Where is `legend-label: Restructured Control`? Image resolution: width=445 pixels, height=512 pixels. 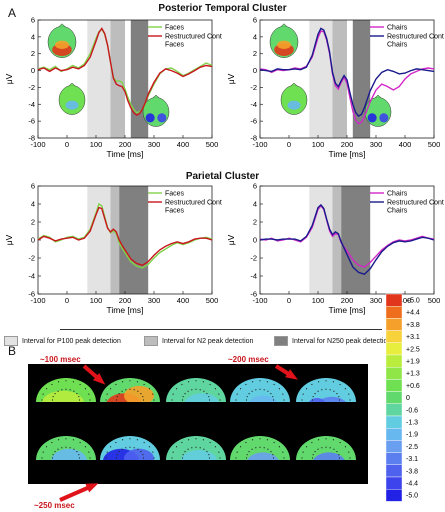
legend-label: Restructured Control is located at coordinates (193, 37).